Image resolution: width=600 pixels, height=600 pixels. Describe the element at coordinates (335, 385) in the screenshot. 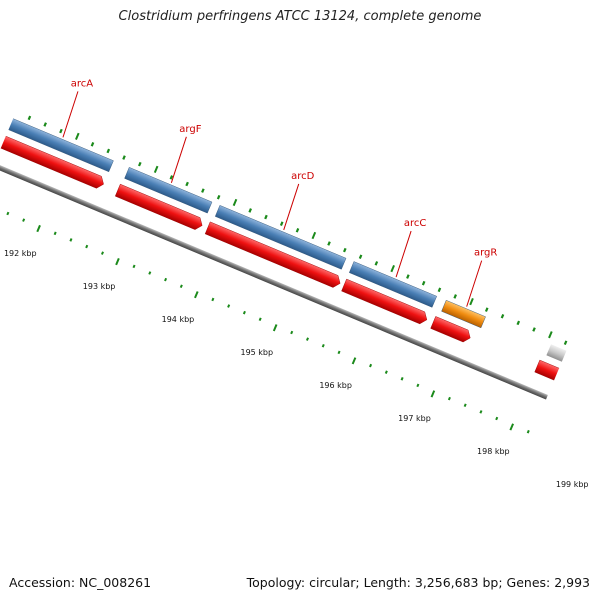

I see `scale-label: 196 kbp` at that location.